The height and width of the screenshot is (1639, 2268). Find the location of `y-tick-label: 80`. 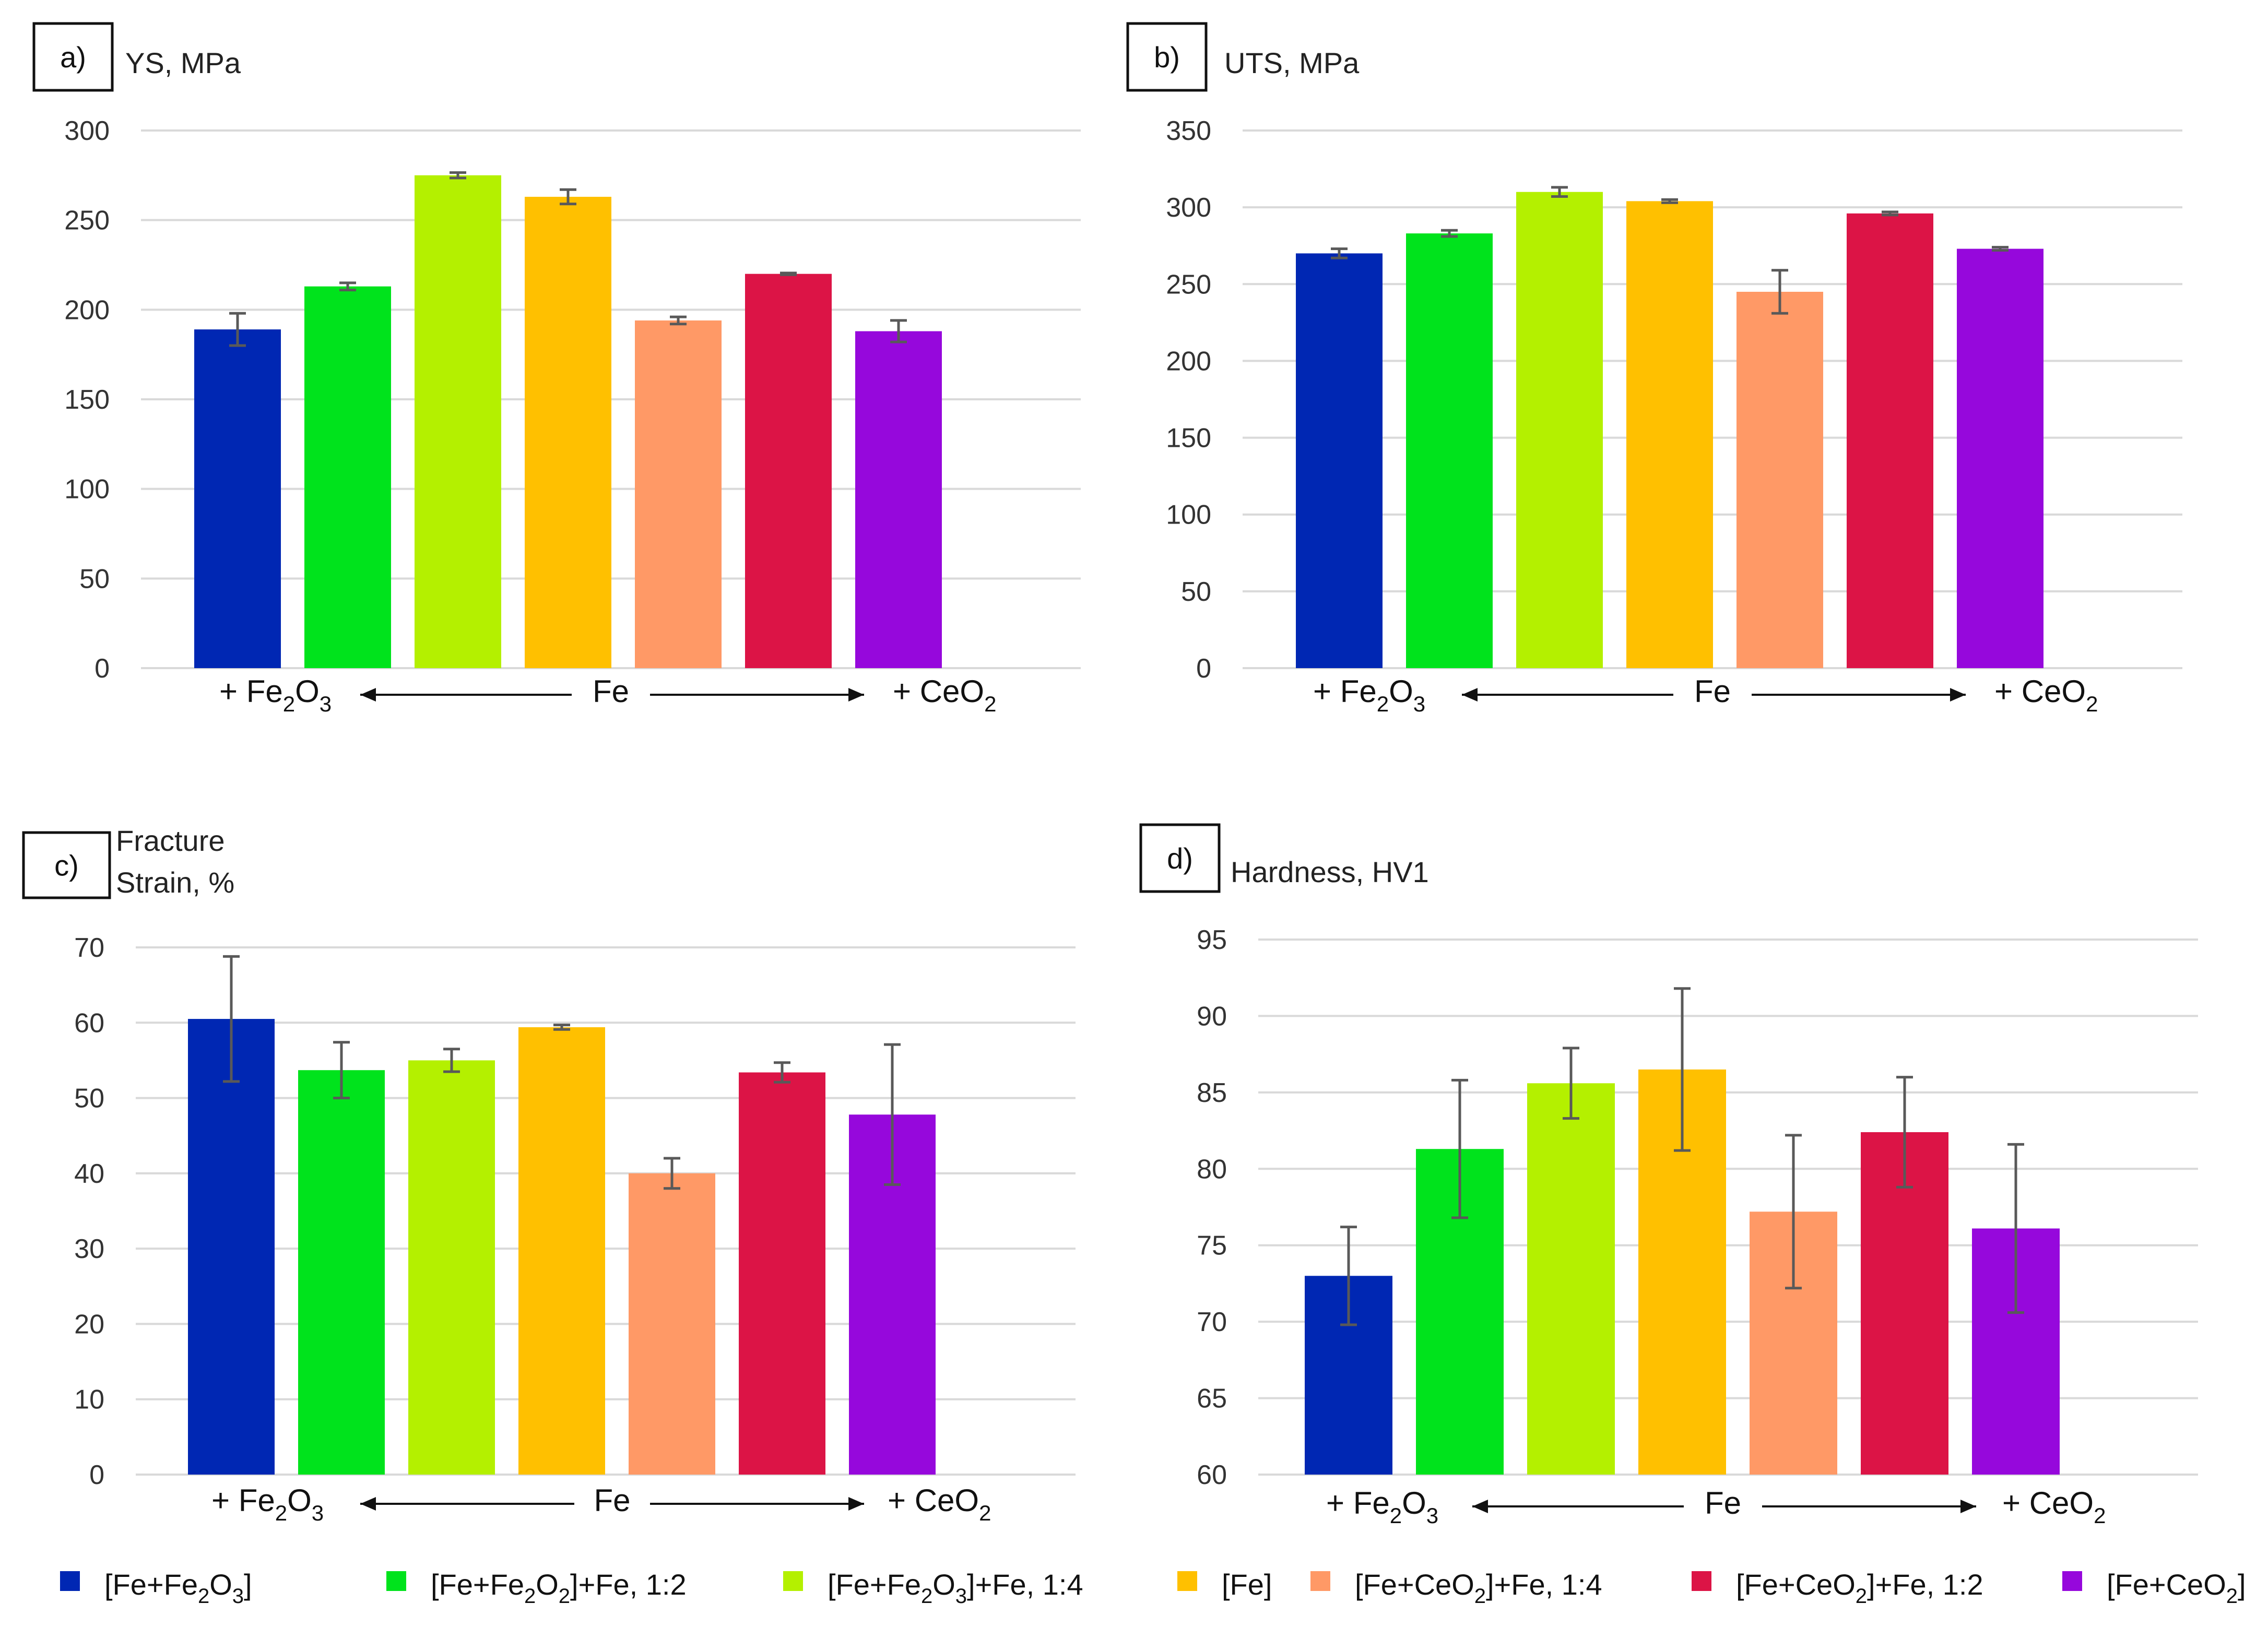

y-tick-label: 80 is located at coordinates (1212, 1169).